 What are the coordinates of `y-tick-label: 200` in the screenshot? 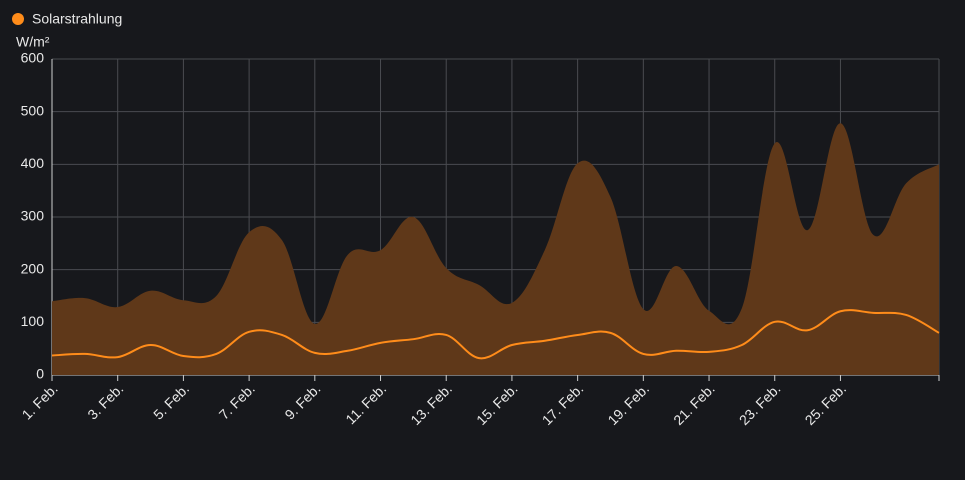 It's located at (33, 268).